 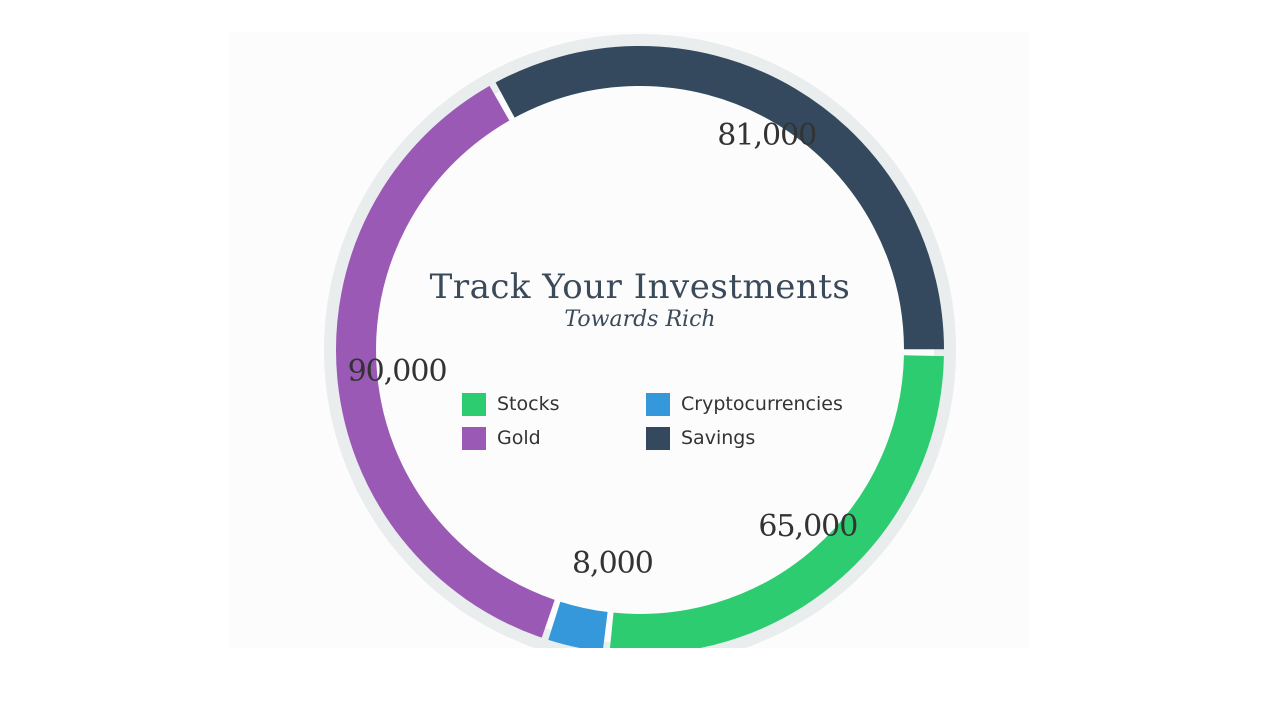 I want to click on legend-item-gold: Gold, so click(x=501, y=438).